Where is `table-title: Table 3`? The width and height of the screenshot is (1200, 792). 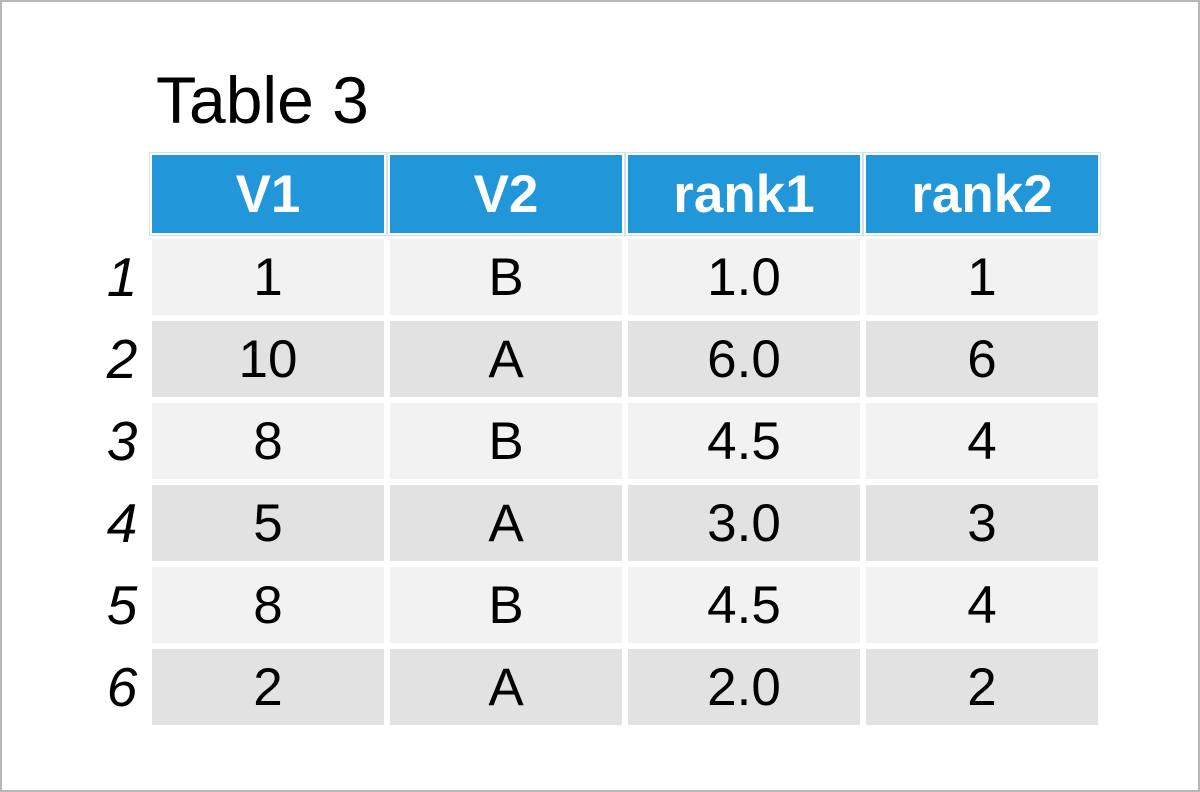 table-title: Table 3 is located at coordinates (262, 100).